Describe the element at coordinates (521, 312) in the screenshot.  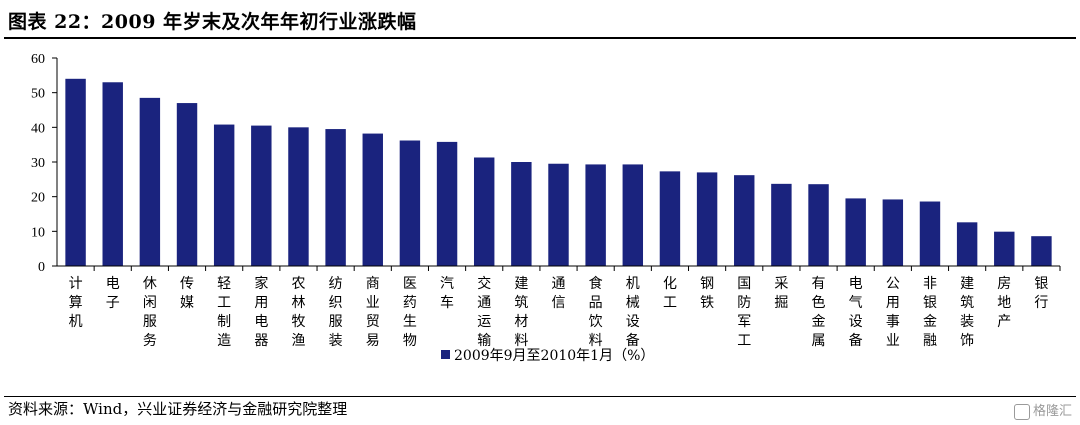
I see `x-category-label: 建筑材料` at that location.